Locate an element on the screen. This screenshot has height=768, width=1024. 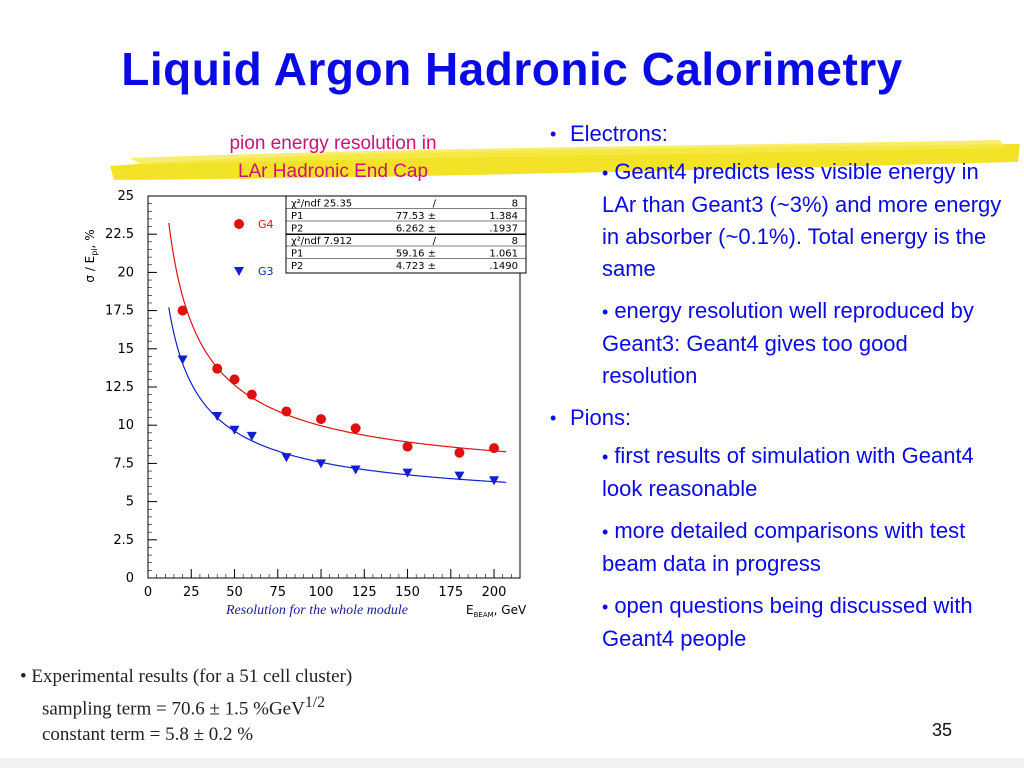
y-tick-label: 17.5 is located at coordinates (119, 311).